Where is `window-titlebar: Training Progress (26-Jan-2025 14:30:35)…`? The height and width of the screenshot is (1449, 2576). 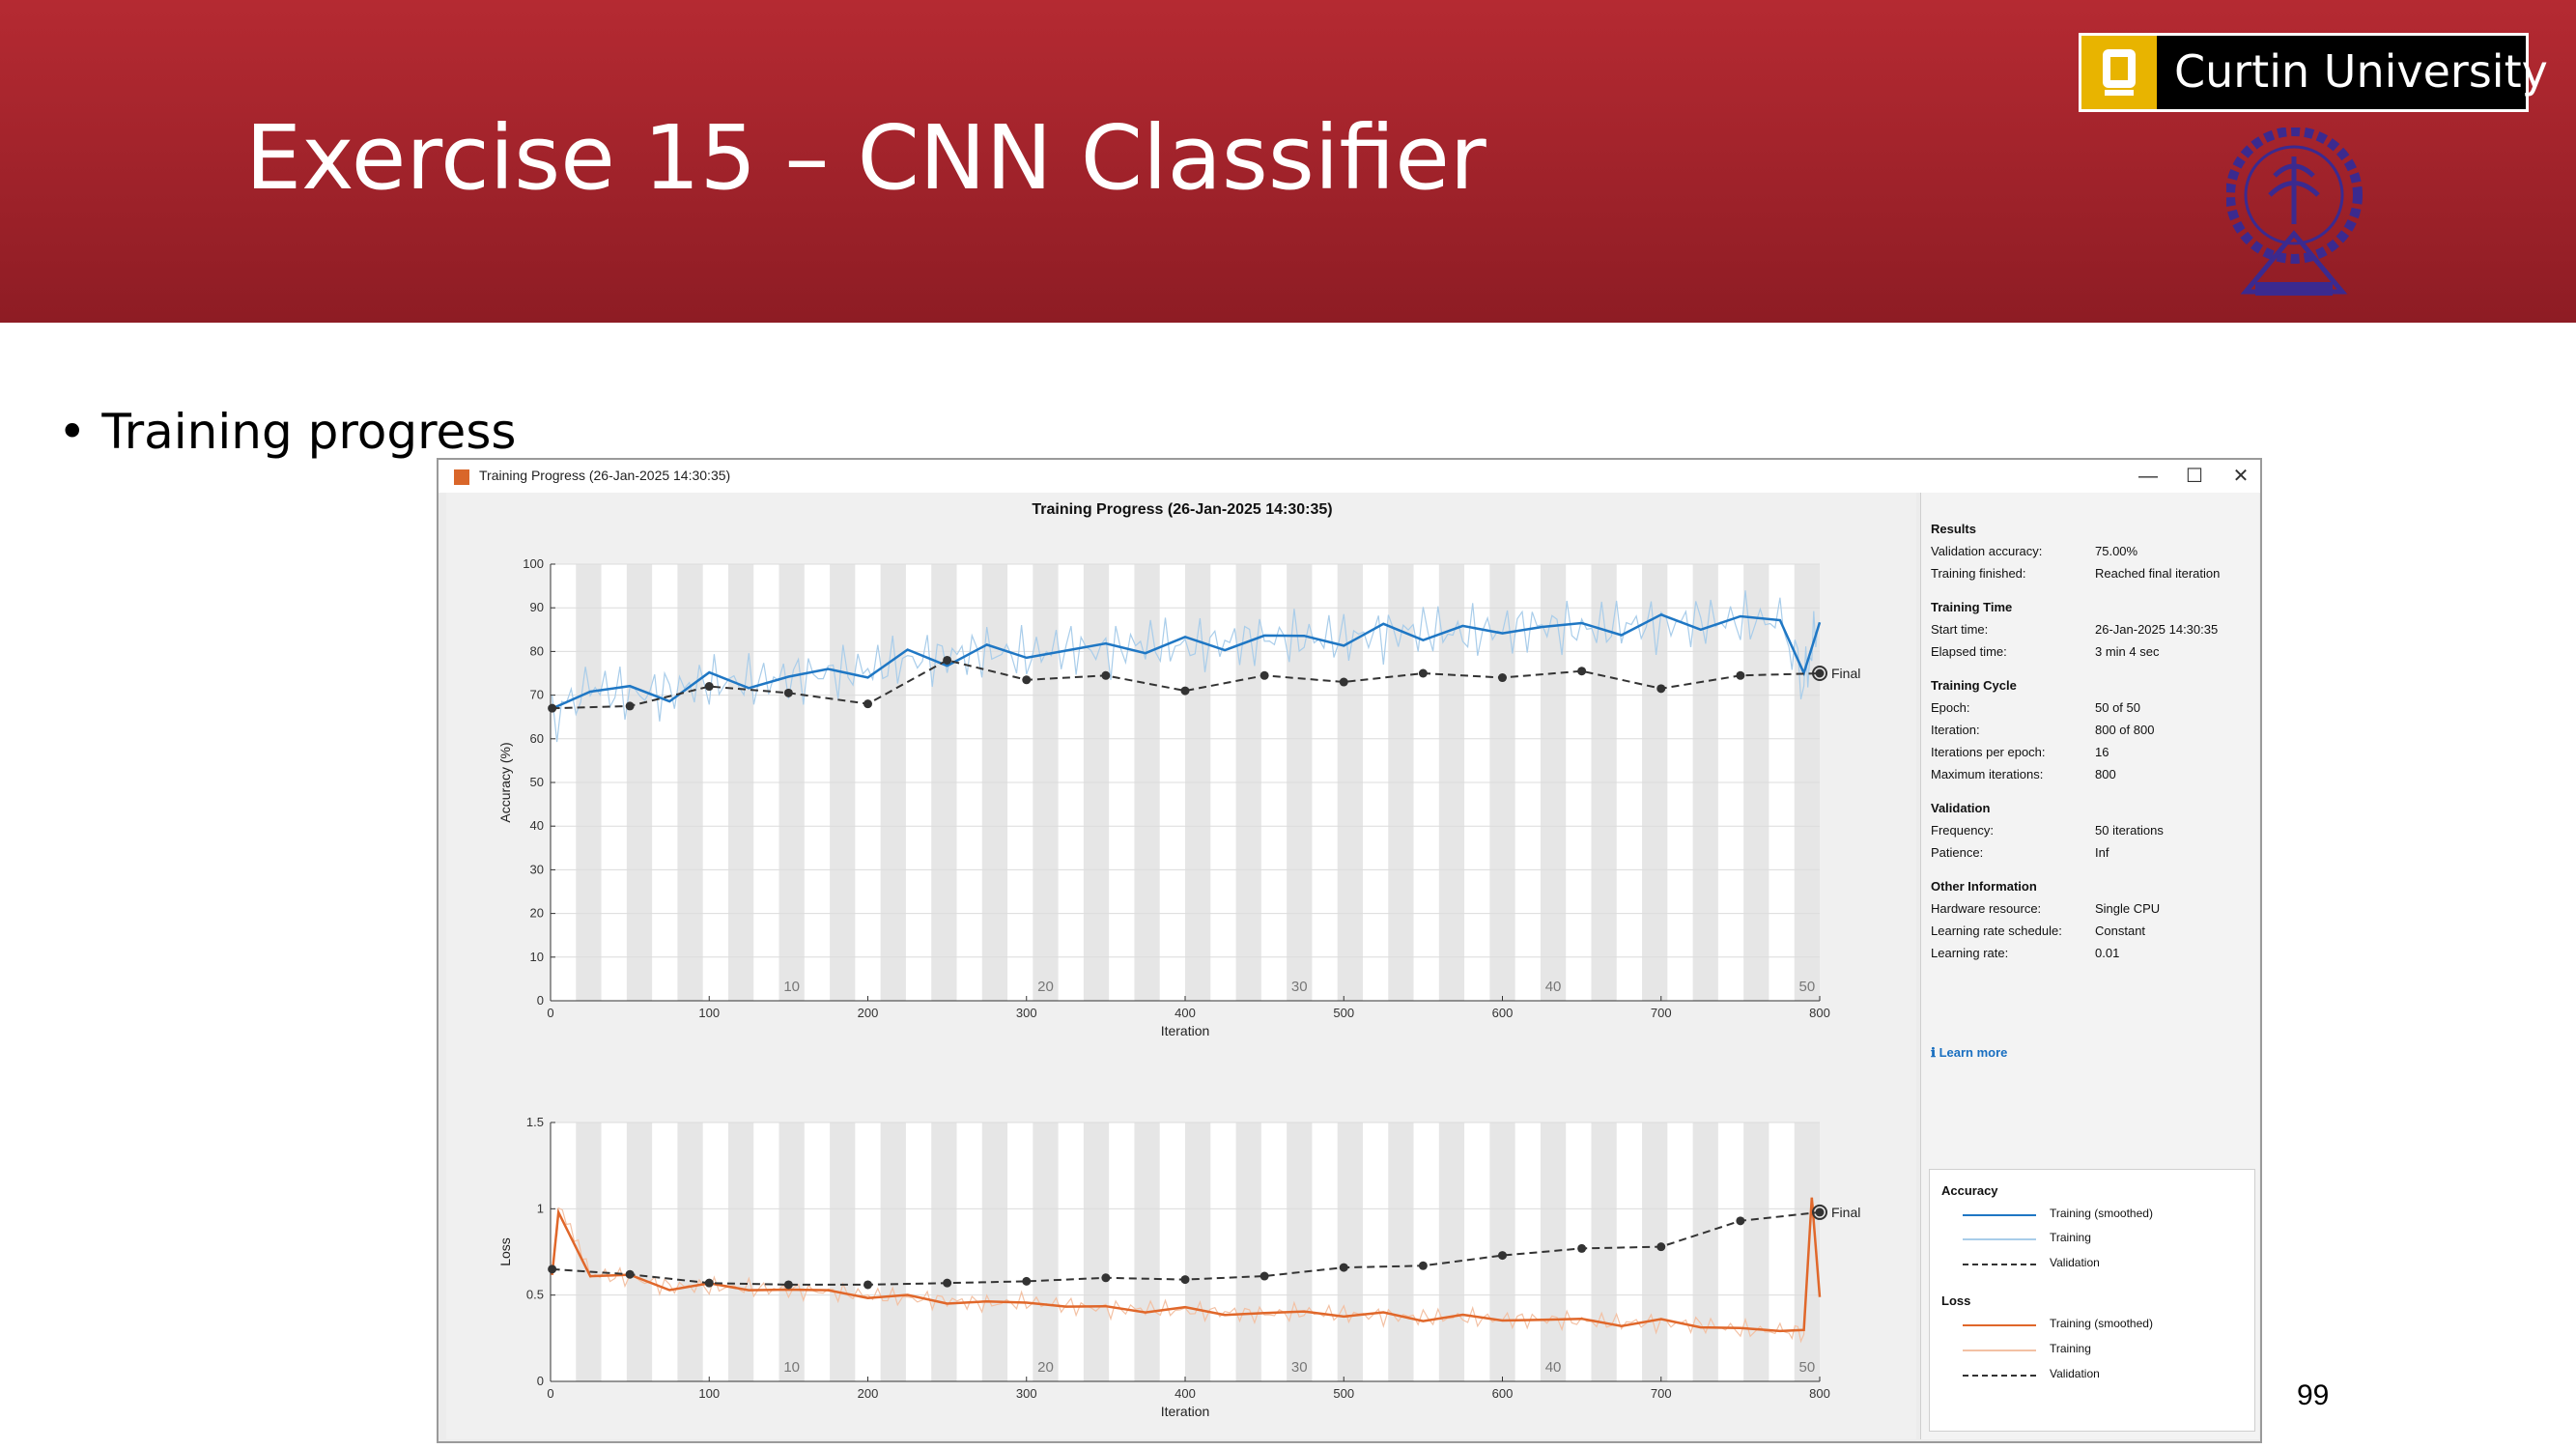
window-titlebar: Training Progress (26-Jan-2025 14:30:35)… is located at coordinates (1349, 476).